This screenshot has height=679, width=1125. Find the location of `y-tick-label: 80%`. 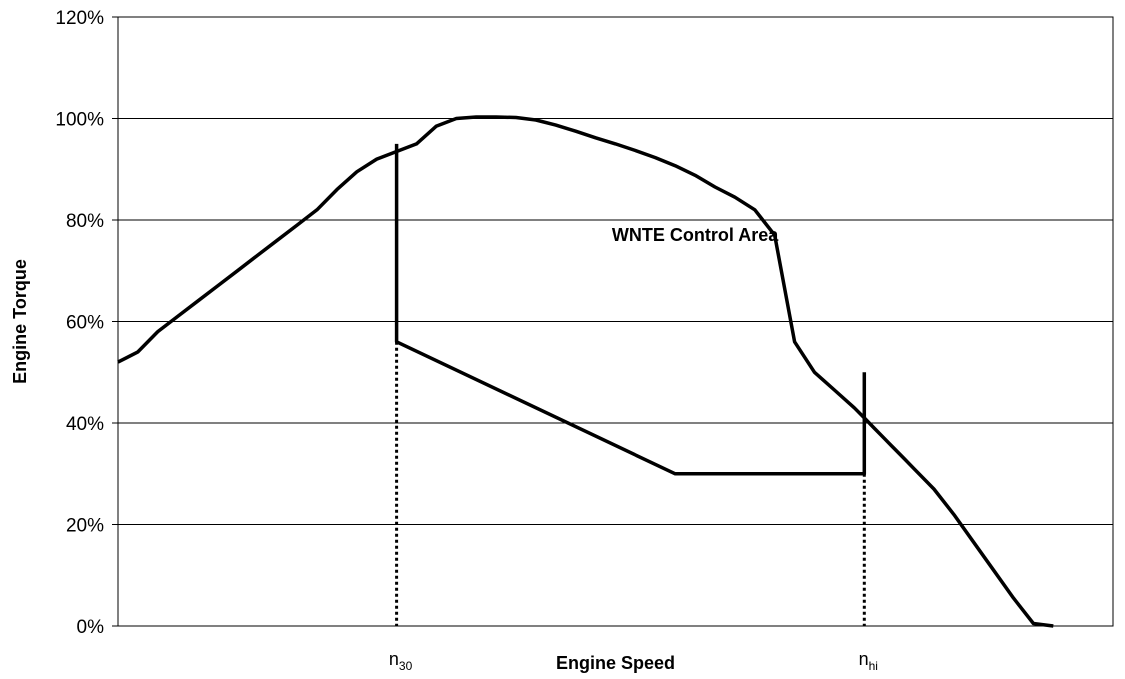

y-tick-label: 80% is located at coordinates (85, 221).